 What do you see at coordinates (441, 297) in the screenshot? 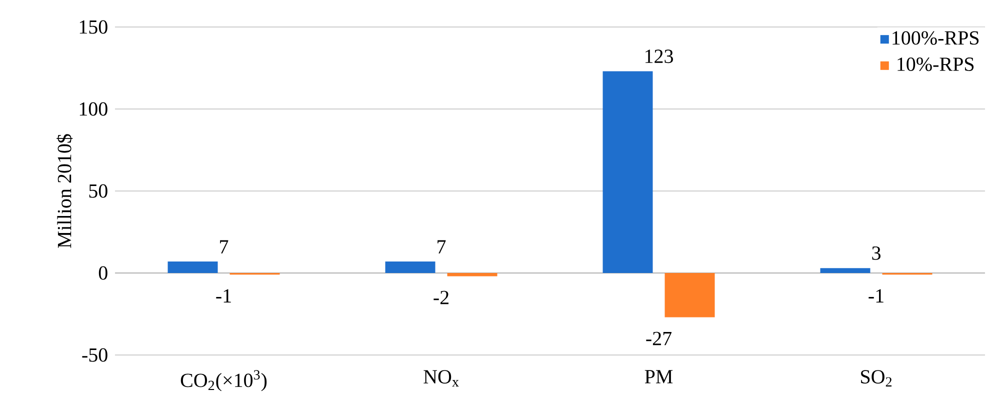
I see `data-label: -2` at bounding box center [441, 297].